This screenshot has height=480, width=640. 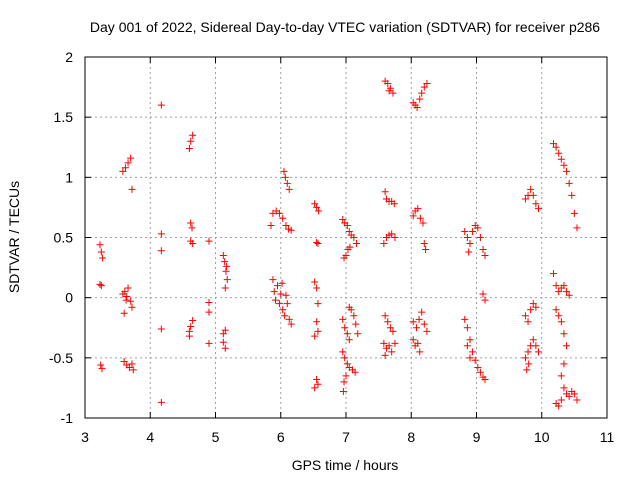 What do you see at coordinates (150, 437) in the screenshot?
I see `x-tick-label: 4` at bounding box center [150, 437].